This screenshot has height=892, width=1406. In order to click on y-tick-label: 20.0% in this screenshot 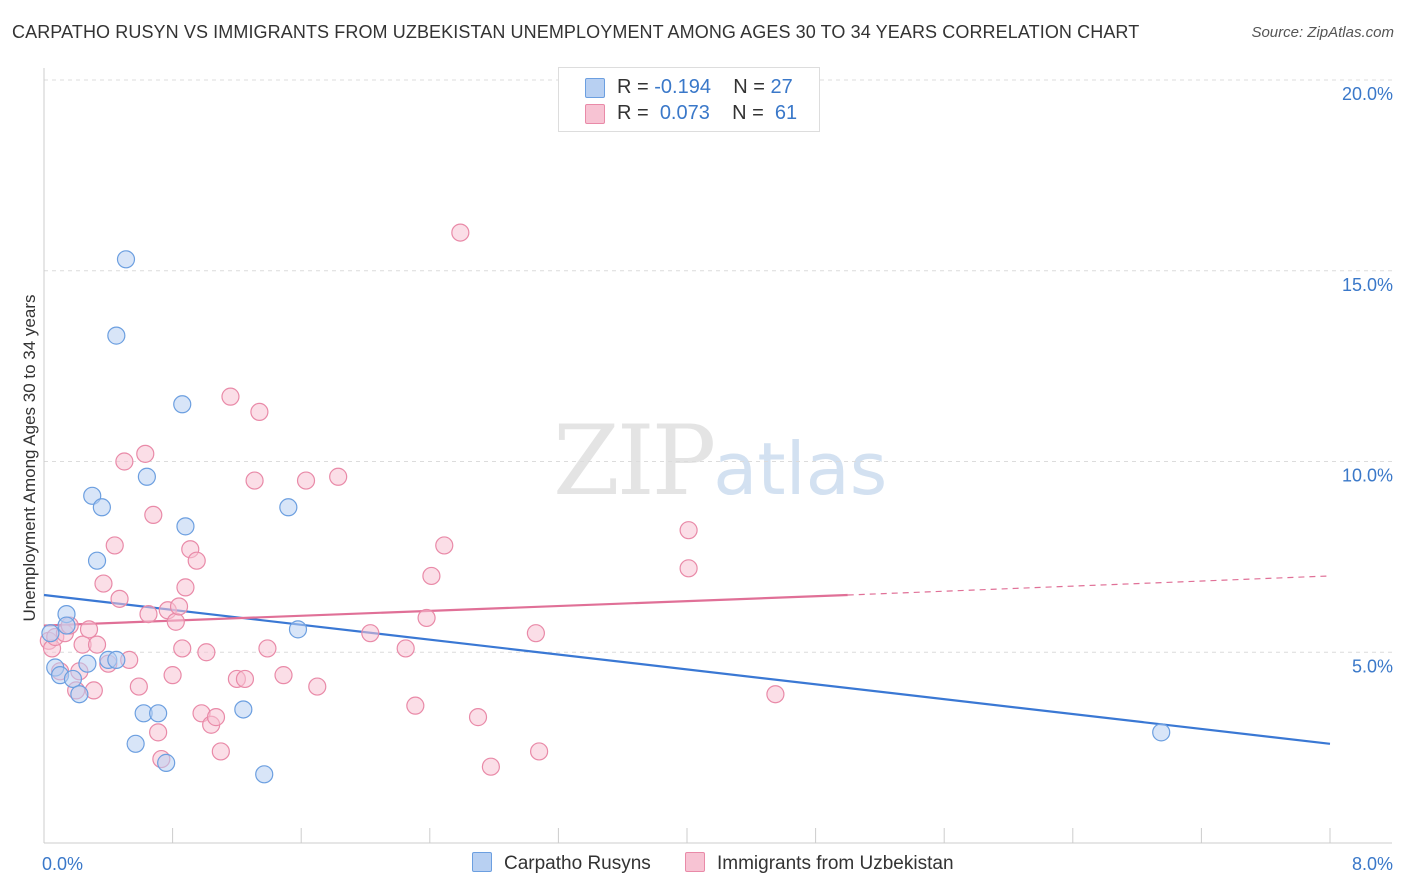, I will do `click(1367, 94)`.